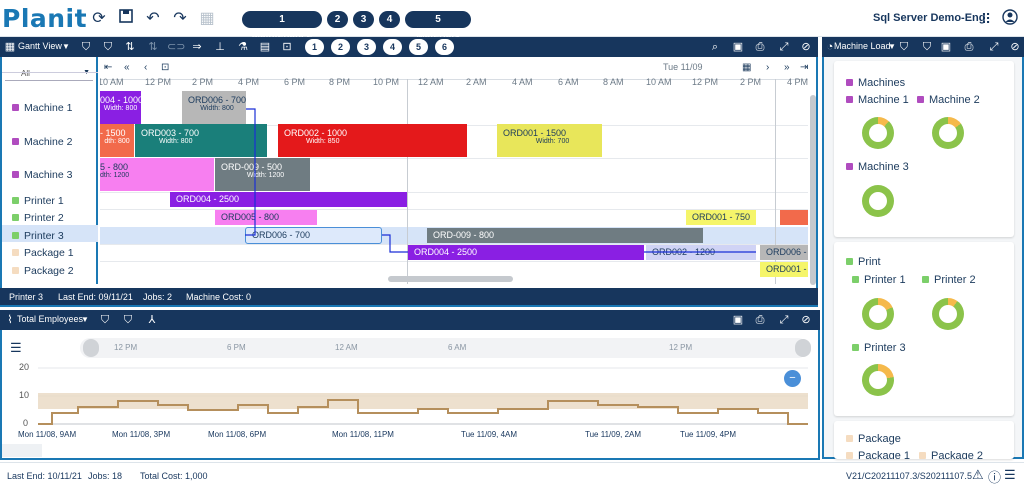 Image resolution: width=1024 pixels, height=488 pixels. Describe the element at coordinates (313, 235) in the screenshot. I see `order-bar-selected: ORD006 - 700` at that location.